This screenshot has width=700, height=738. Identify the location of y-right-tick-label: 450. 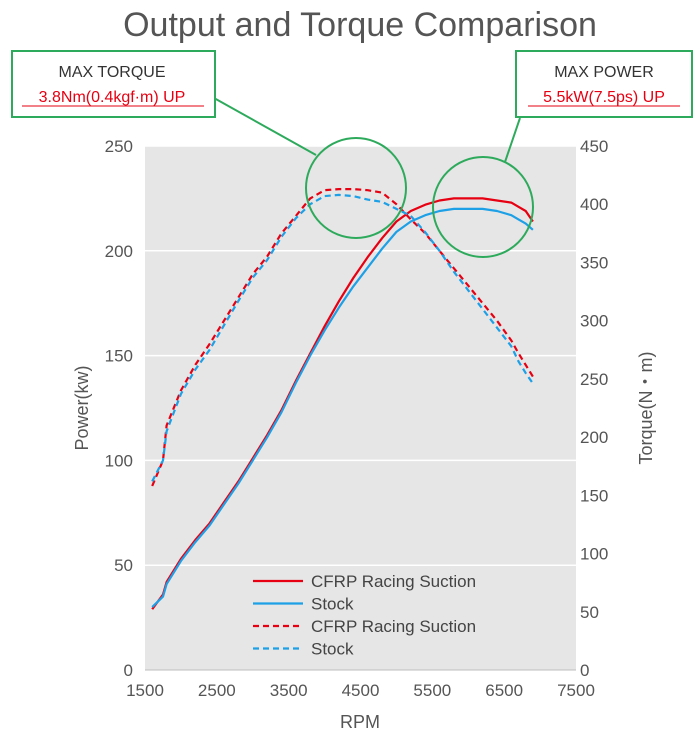
(594, 146).